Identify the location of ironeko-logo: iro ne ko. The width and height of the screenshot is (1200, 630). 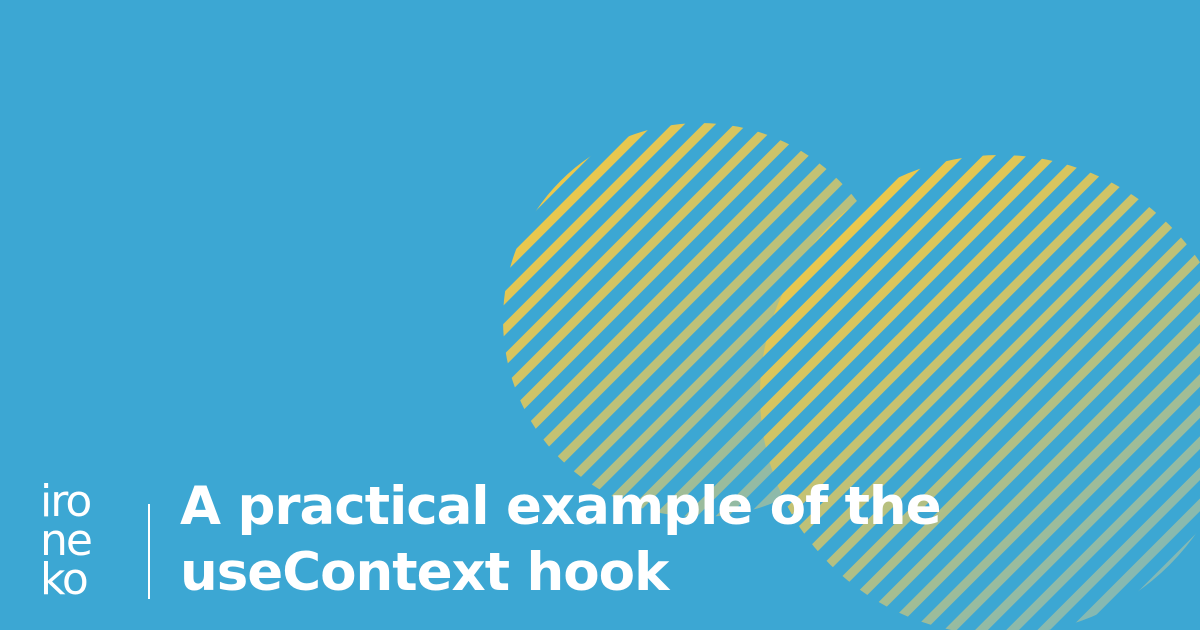
(80, 540).